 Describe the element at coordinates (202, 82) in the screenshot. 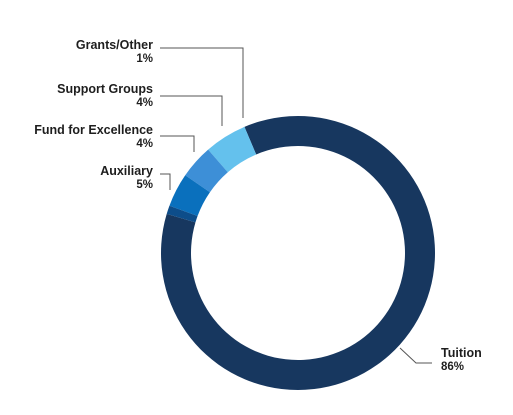

I see `leader-grants-other` at that location.